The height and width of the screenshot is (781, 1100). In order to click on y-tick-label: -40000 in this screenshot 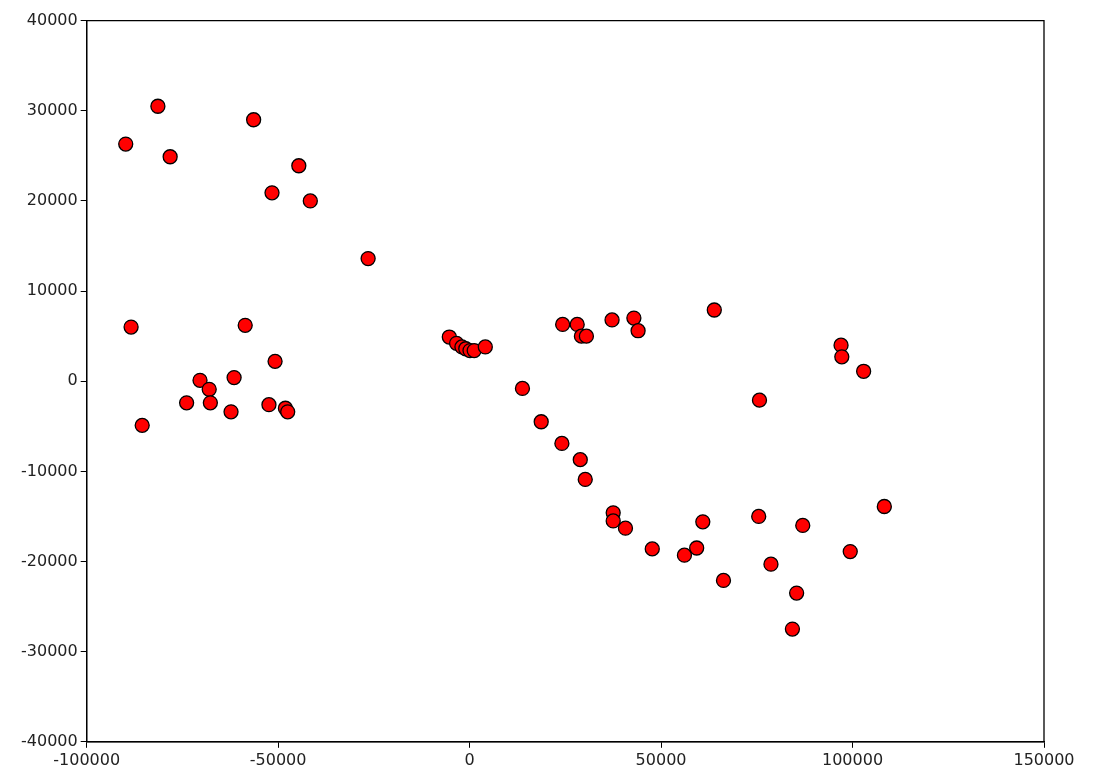, I will do `click(49, 740)`.